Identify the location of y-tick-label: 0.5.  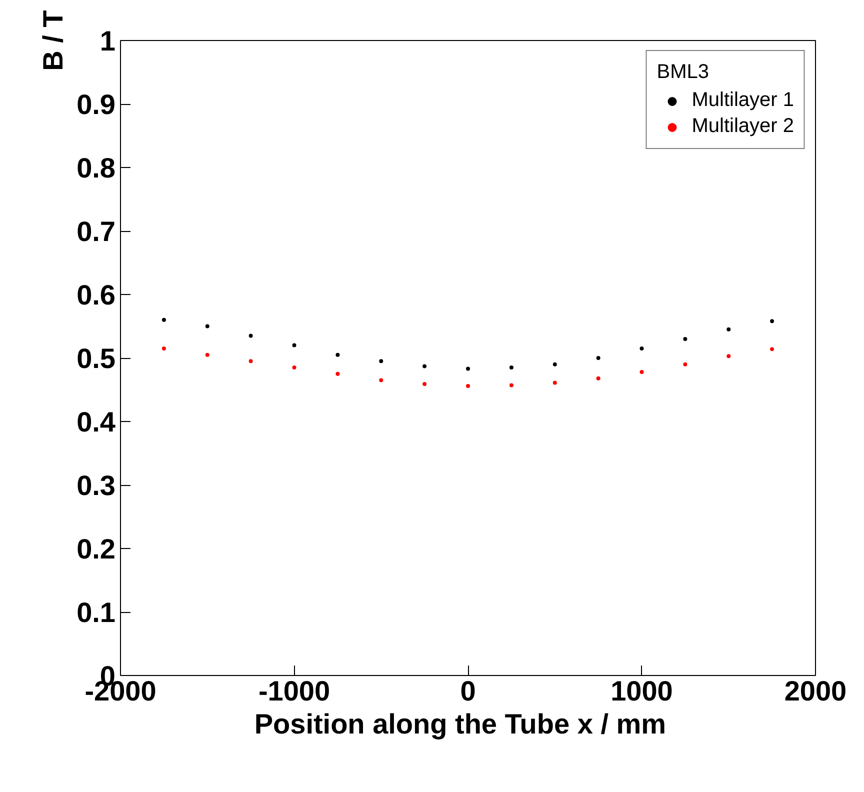
(96, 358).